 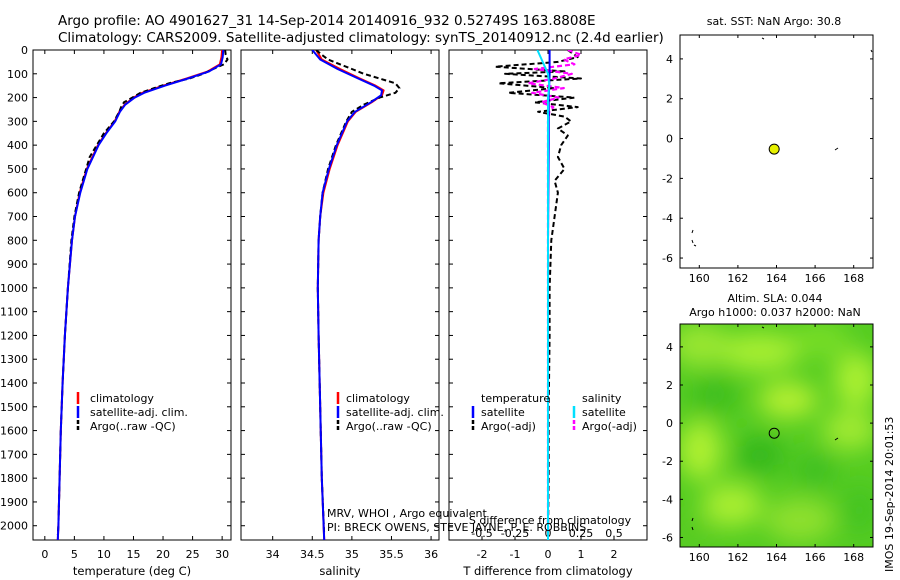 What do you see at coordinates (17, 240) in the screenshot?
I see `depth-tick-label: 800` at bounding box center [17, 240].